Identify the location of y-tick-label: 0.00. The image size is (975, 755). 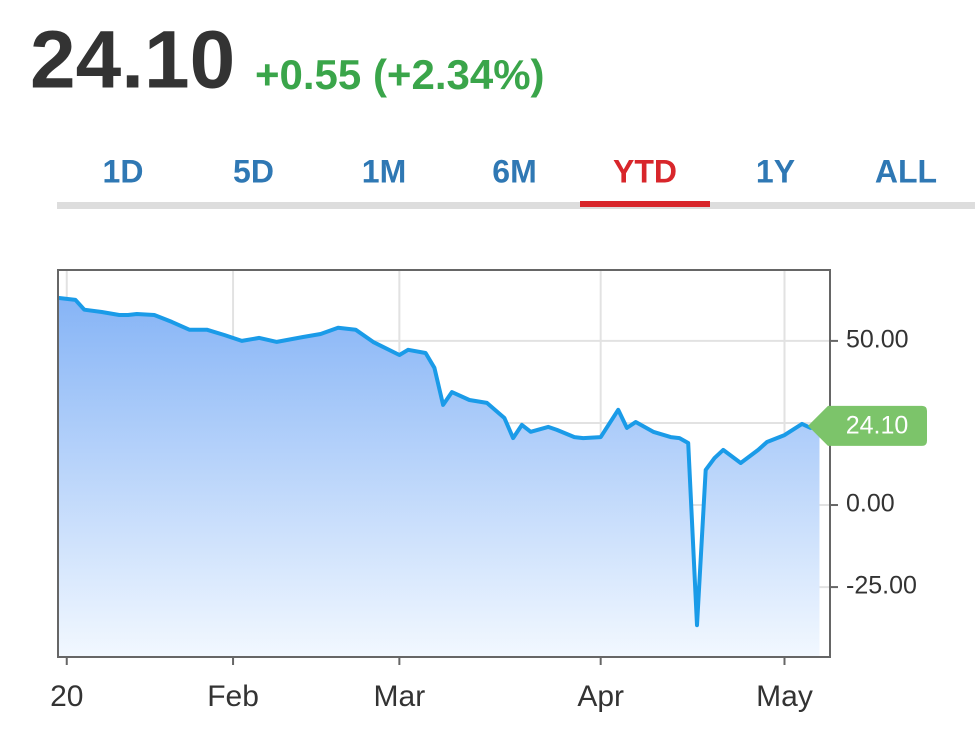
(870, 504).